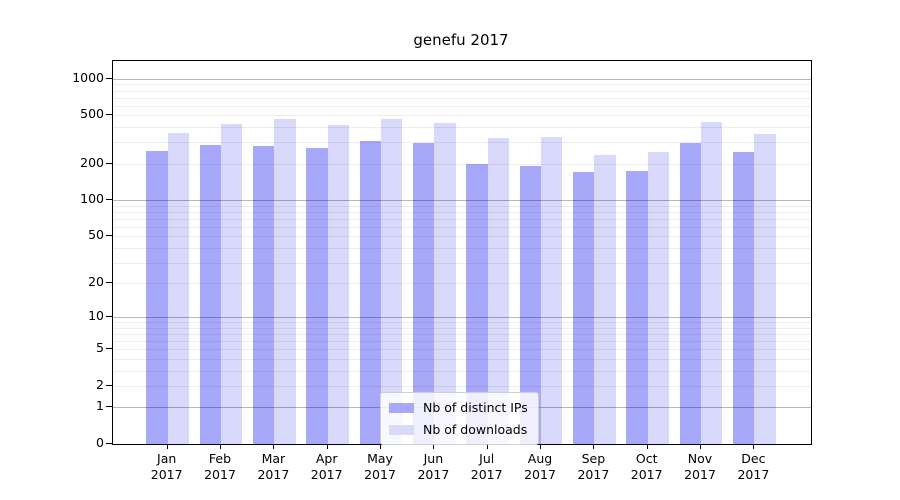  I want to click on bar-ips-nov, so click(690, 293).